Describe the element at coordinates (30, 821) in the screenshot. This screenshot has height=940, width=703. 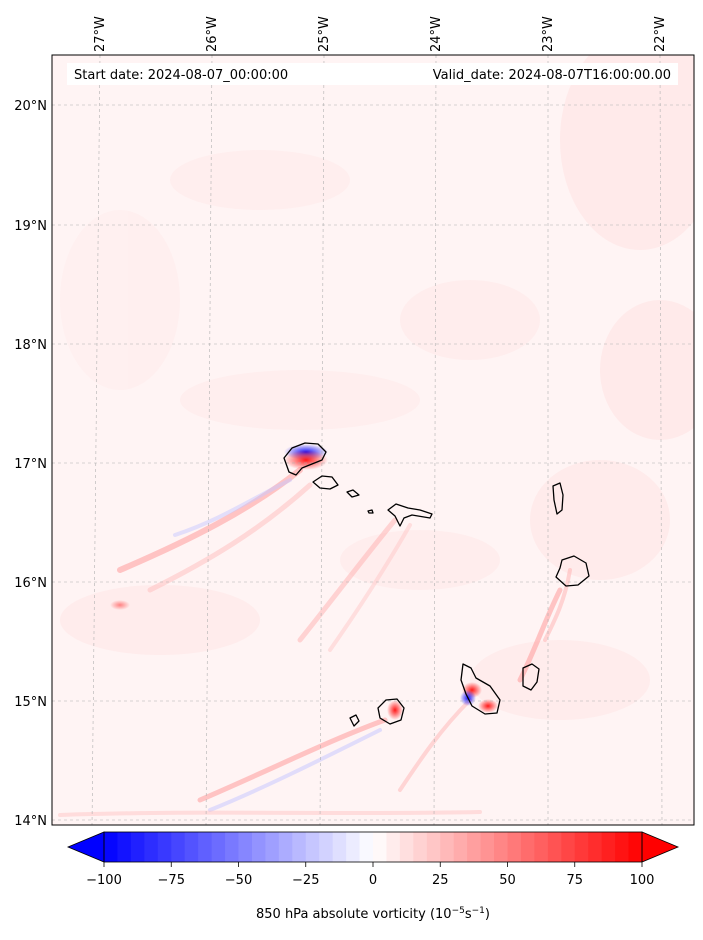
I see `lat-label: 14°N` at that location.